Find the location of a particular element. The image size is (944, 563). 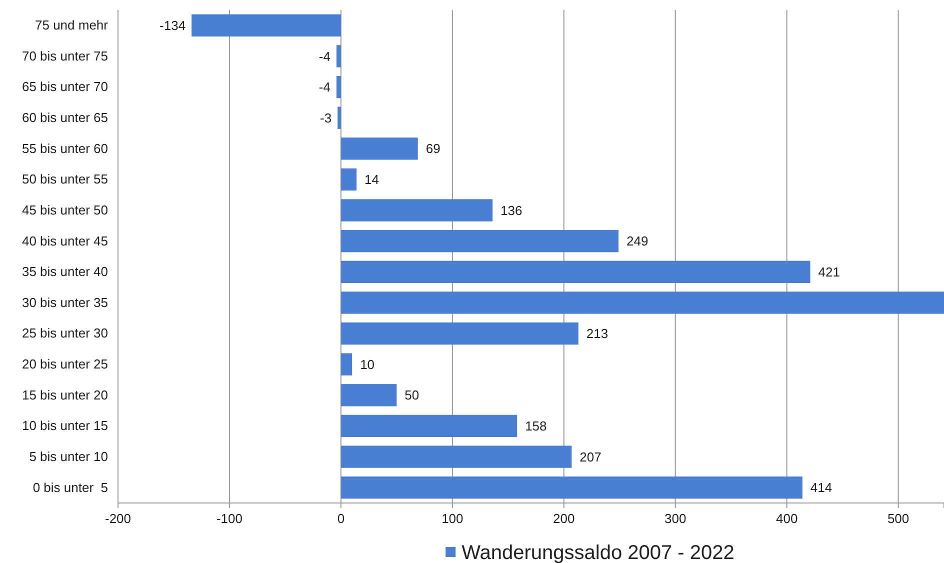

data-label: -3 is located at coordinates (326, 118).